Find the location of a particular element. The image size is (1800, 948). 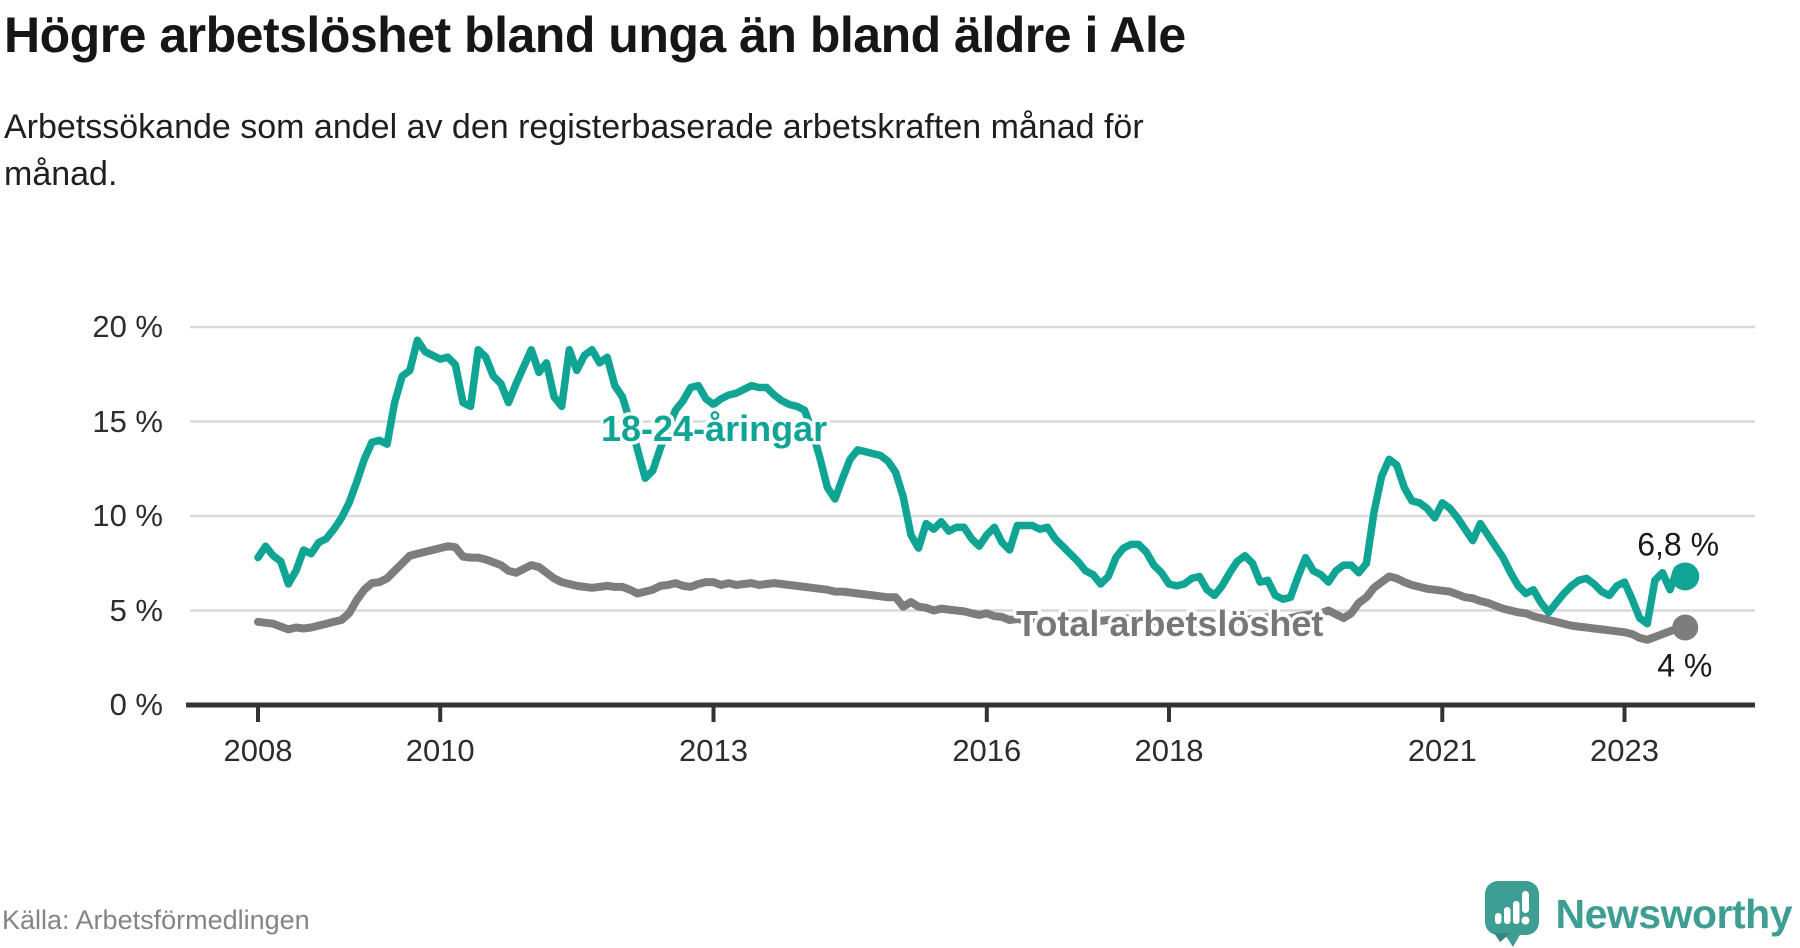

end-value-label: 4 % is located at coordinates (1684, 666).